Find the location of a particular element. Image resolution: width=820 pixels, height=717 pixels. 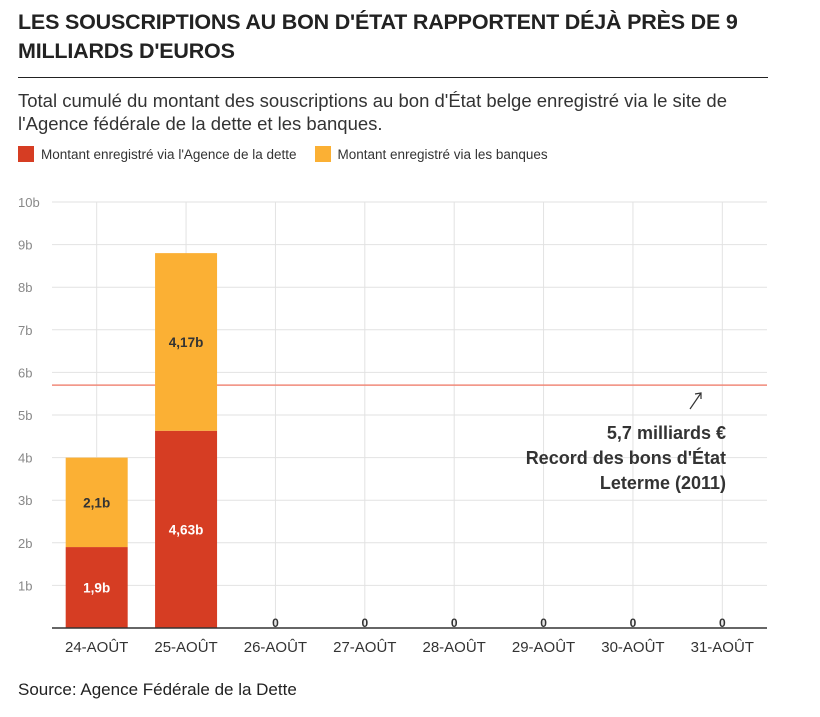

bar-label-banques: 4,17b is located at coordinates (186, 342).